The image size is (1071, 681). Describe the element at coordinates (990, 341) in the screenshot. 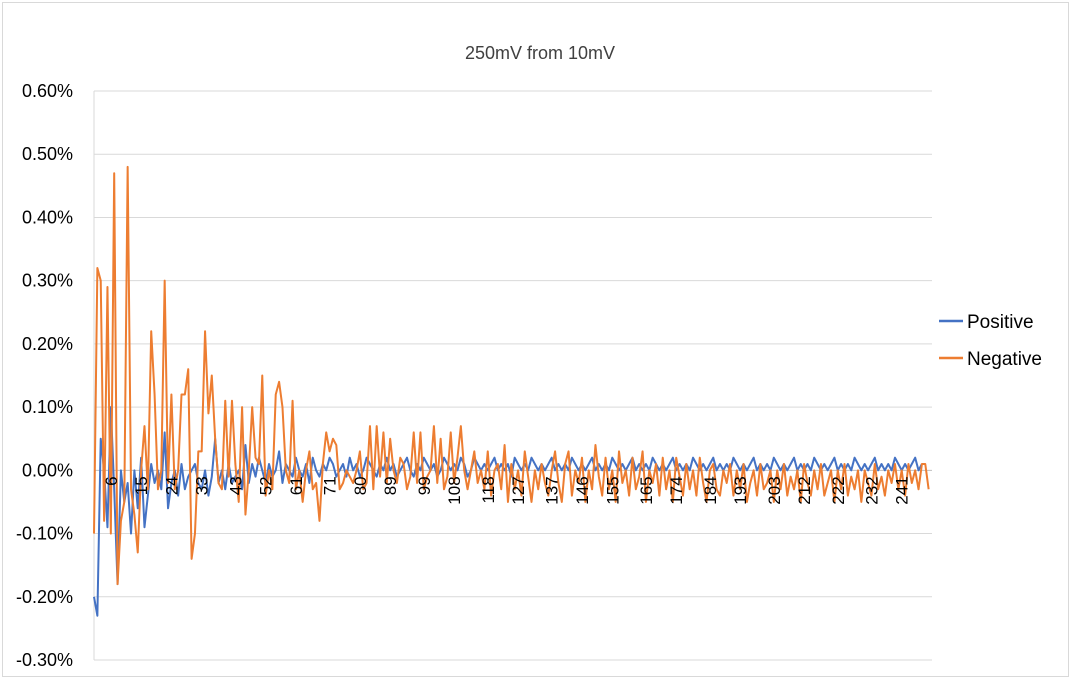

I see `legend: Positive Negative` at that location.